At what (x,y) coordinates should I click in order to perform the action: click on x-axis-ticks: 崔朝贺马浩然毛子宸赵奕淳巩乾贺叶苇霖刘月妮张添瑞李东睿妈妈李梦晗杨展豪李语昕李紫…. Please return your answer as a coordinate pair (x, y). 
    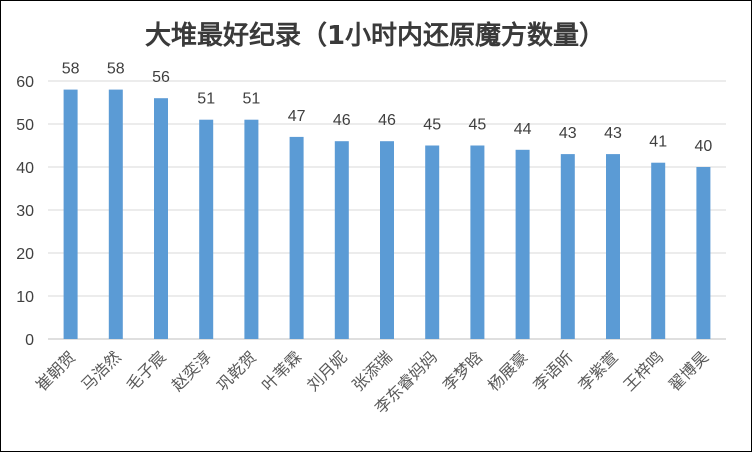
    Looking at the image, I should click on (372, 382).